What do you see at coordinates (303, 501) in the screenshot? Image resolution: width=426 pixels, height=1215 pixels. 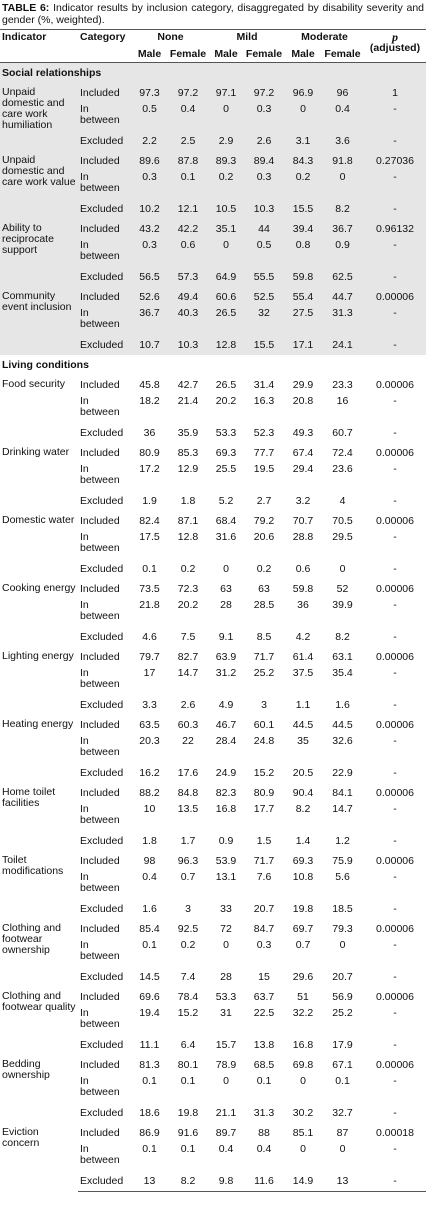 I see `value: 3.2` at bounding box center [303, 501].